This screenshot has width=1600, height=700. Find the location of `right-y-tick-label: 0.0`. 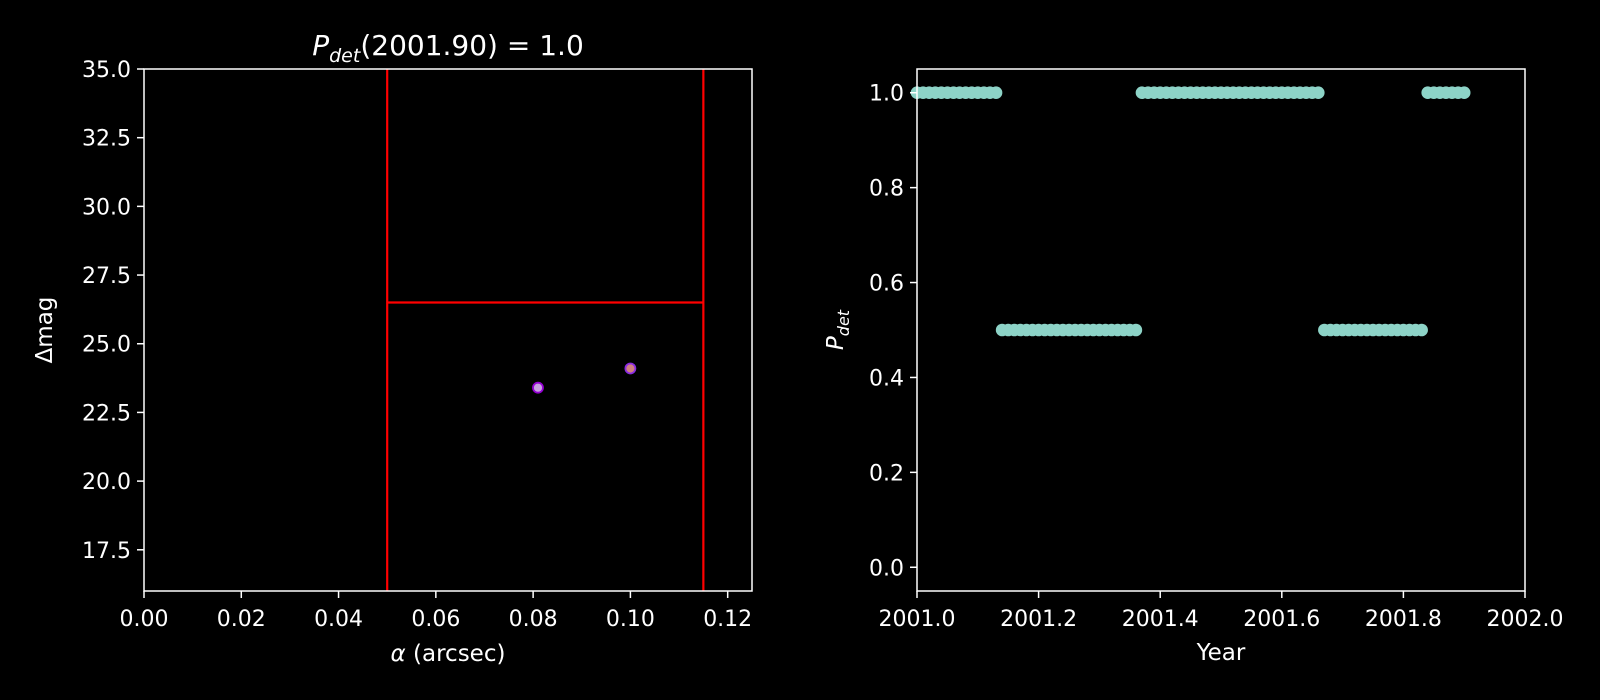

right-y-tick-label: 0.0 is located at coordinates (886, 568).